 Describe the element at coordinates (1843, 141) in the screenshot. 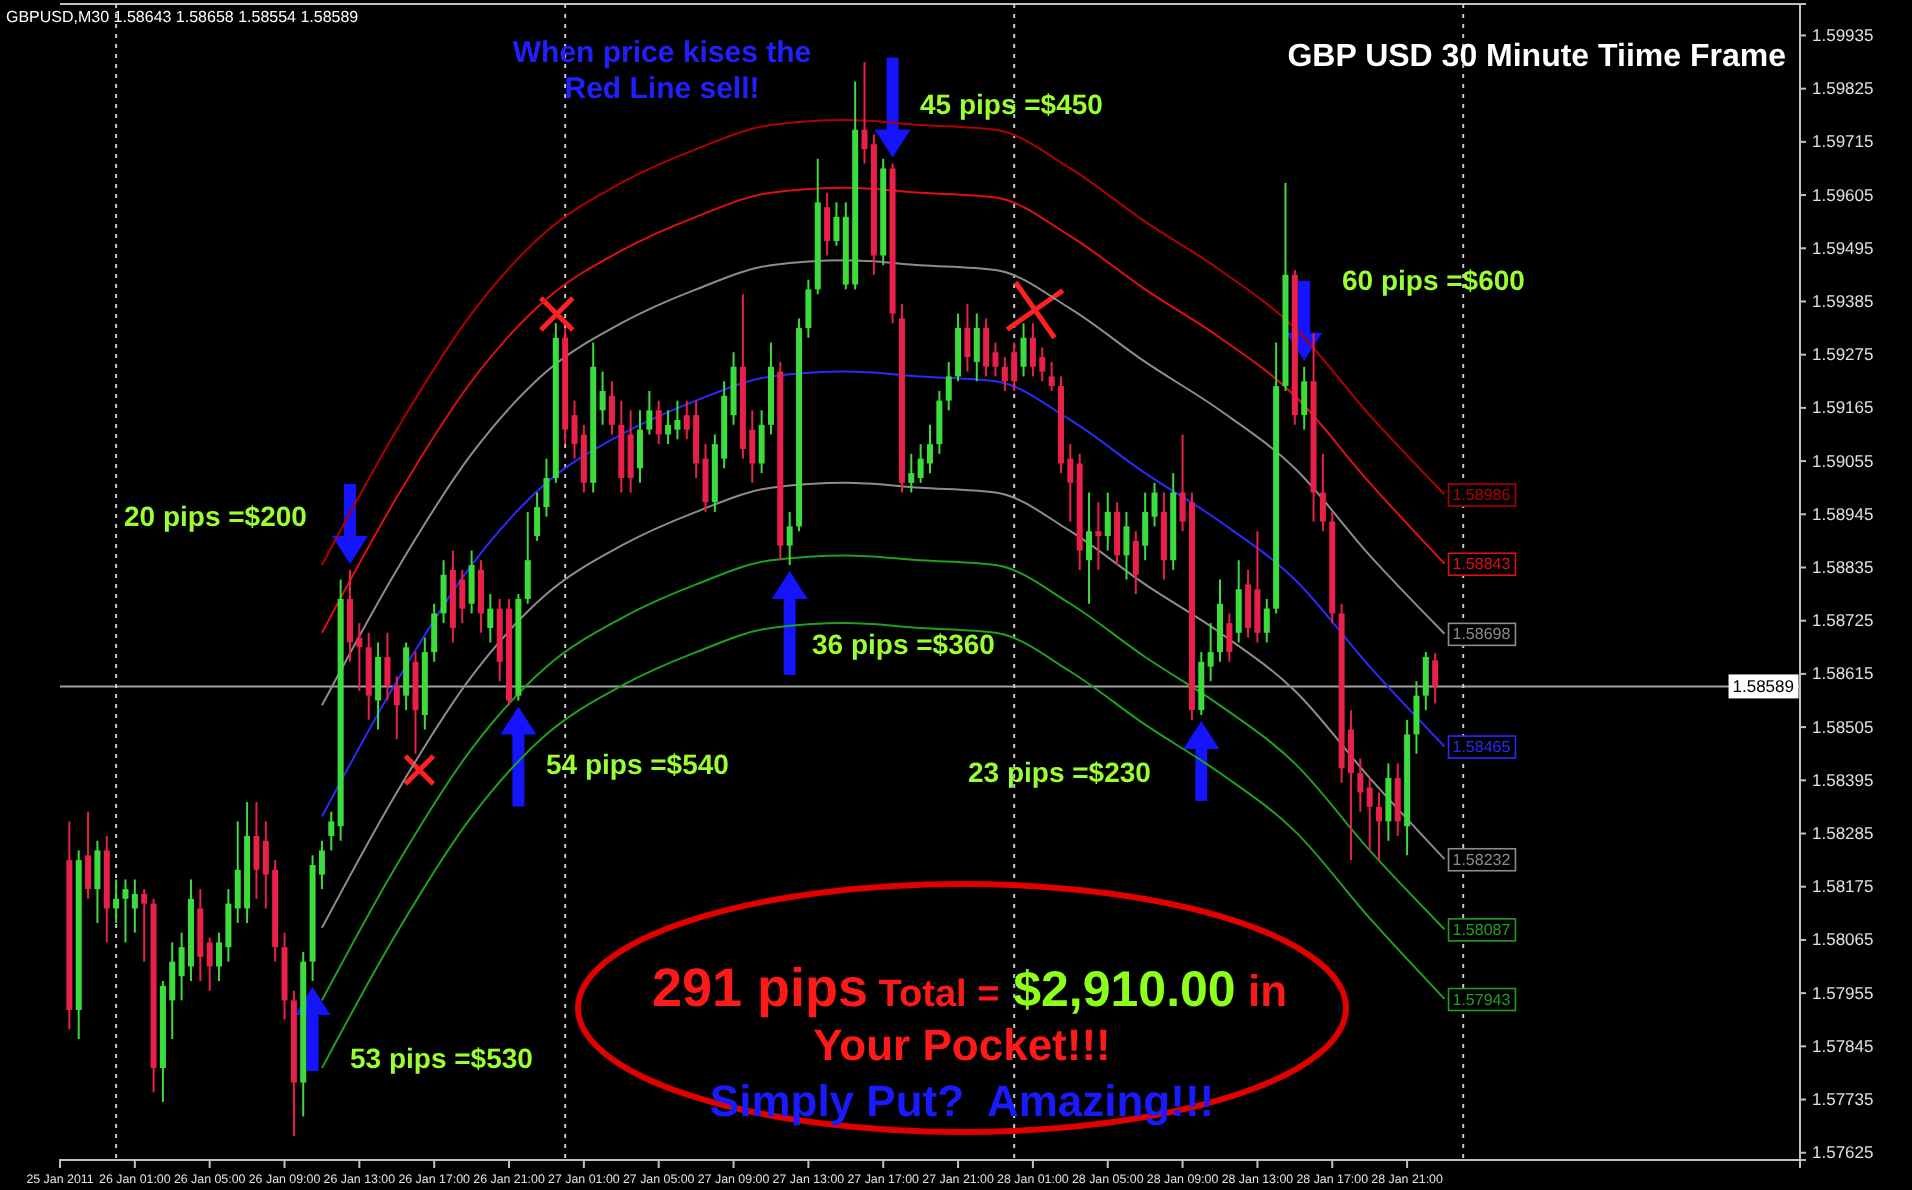

I see `y-tick-label: 1.59715` at that location.